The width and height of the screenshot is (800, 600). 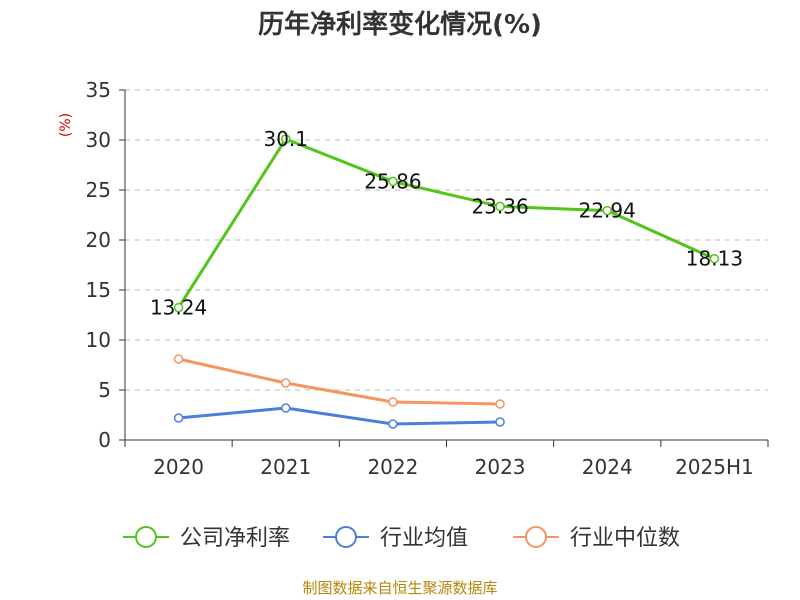 I want to click on x-tick-label: 2022, so click(x=392, y=467).